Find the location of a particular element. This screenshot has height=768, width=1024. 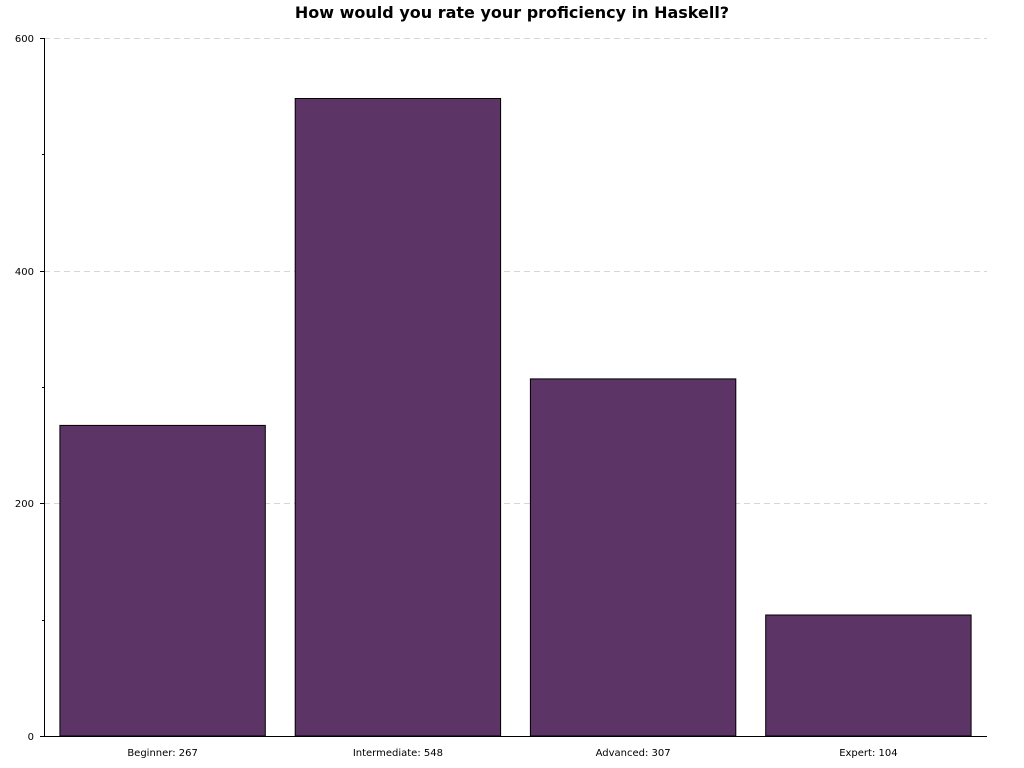

x-tick-label: Advanced: 307 is located at coordinates (633, 753).